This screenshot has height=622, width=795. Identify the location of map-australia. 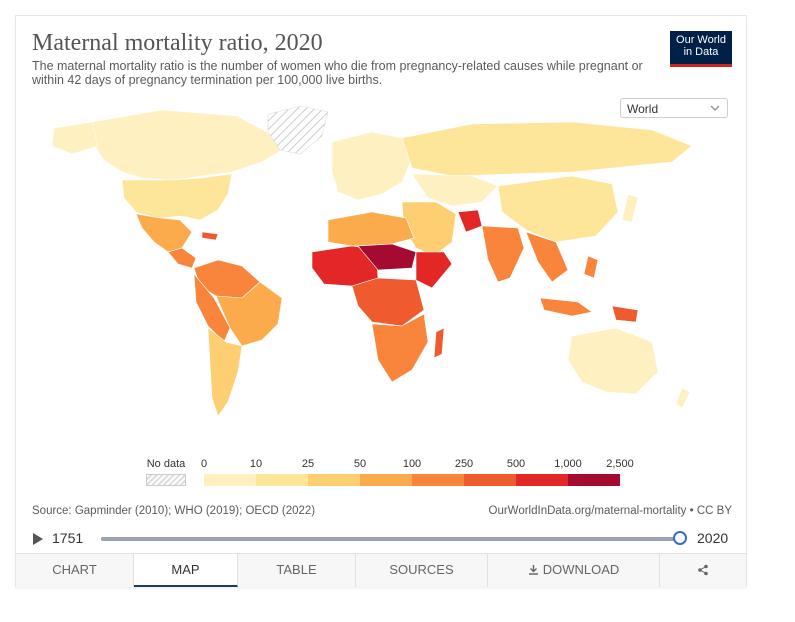
(613, 361).